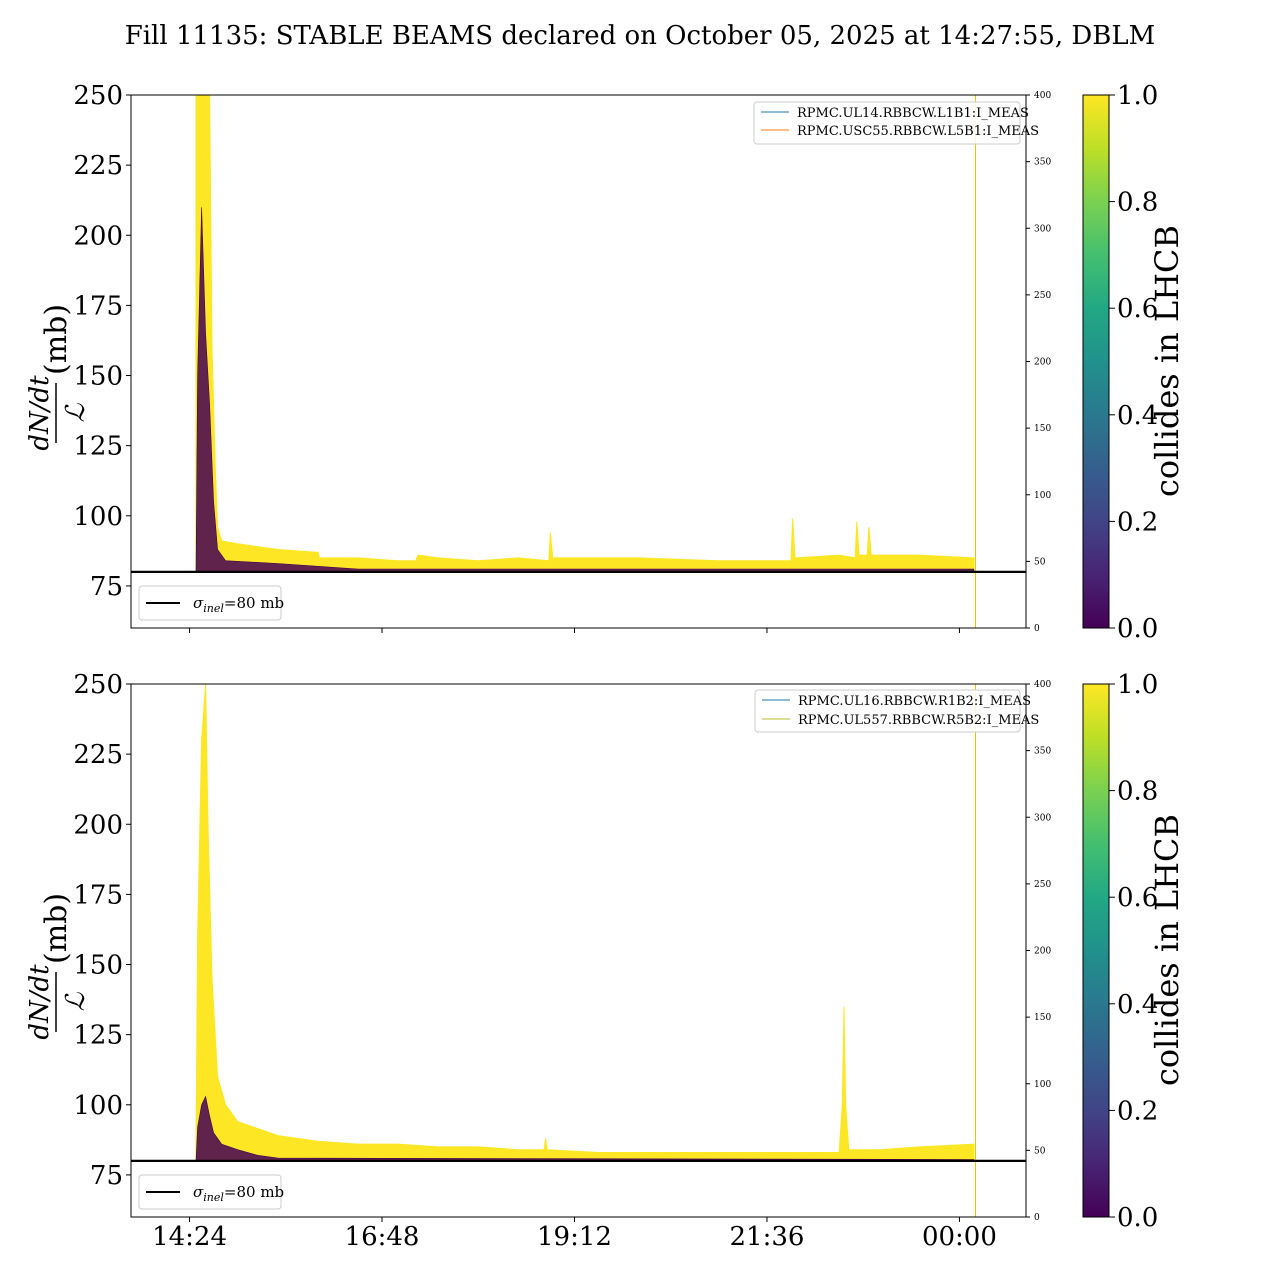  I want to click on bottom-colorbar-gradient, so click(1096, 950).